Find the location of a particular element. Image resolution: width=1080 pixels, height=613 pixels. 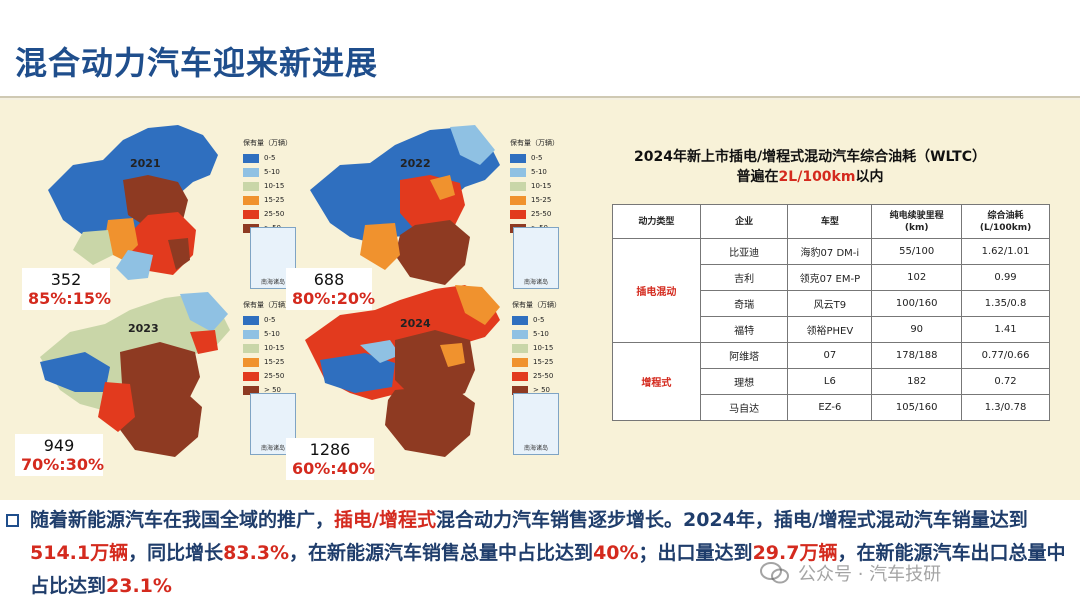

table-cell: 1.35/0.8 is located at coordinates (1005, 303).